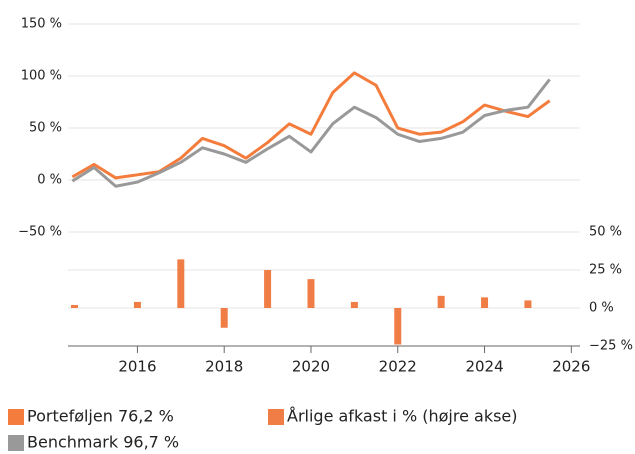 Image resolution: width=635 pixels, height=454 pixels. I want to click on y-tick-label: 50 %, so click(45, 128).